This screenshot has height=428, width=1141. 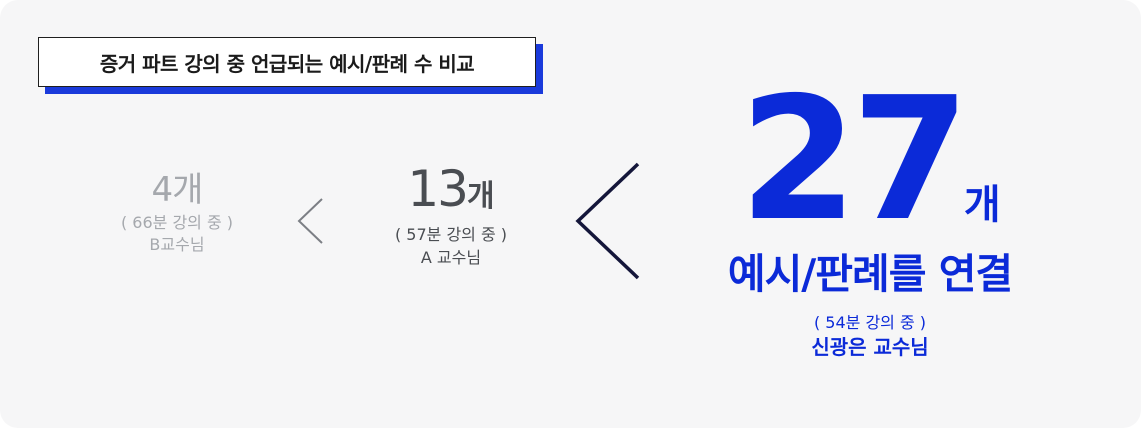 What do you see at coordinates (854, 160) in the screenshot?
I see `professor-shin-count-number: 27` at bounding box center [854, 160].